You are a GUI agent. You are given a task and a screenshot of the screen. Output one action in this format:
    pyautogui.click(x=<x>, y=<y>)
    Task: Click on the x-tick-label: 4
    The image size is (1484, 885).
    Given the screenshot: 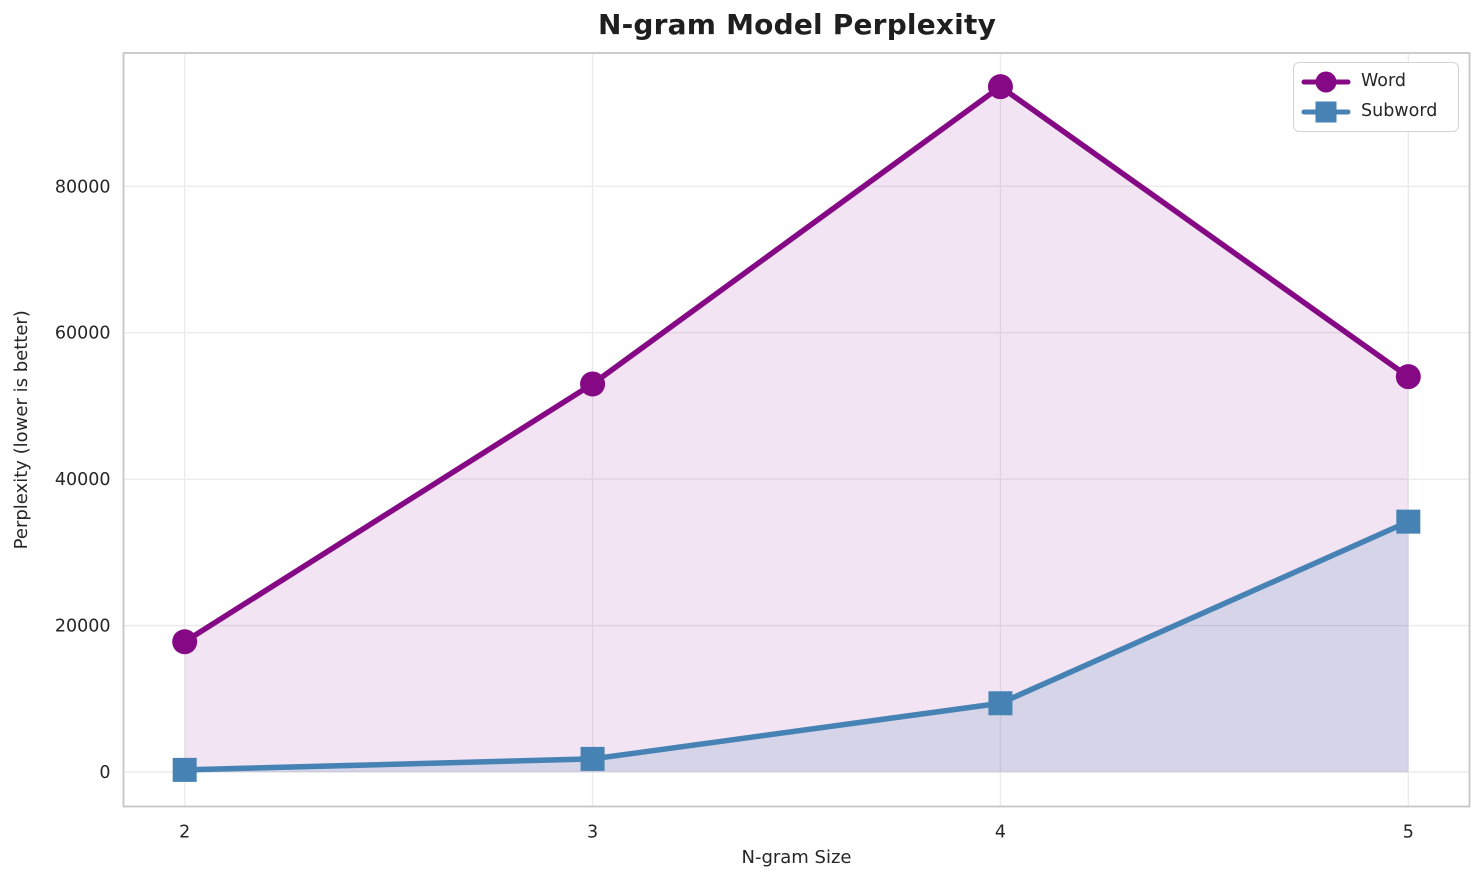 What is the action you would take?
    pyautogui.click(x=1000, y=833)
    